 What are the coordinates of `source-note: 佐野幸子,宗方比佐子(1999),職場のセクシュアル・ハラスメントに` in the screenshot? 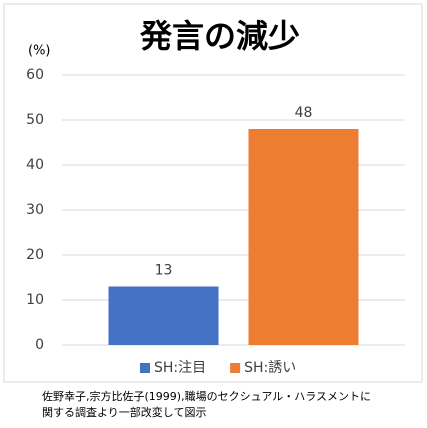 It's located at (206, 396).